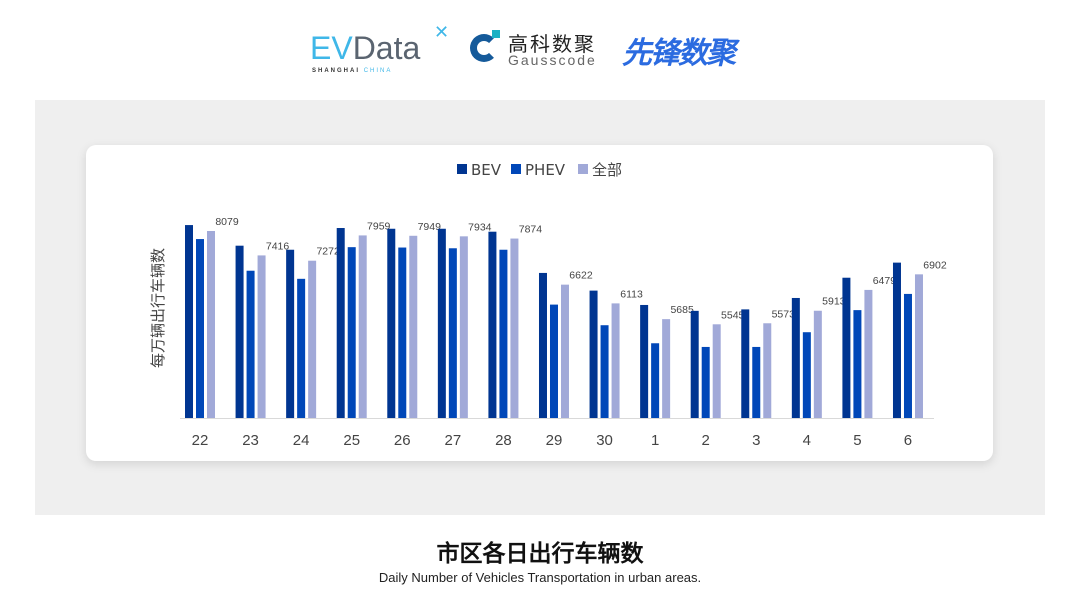  I want to click on data-label: 5545, so click(733, 315).